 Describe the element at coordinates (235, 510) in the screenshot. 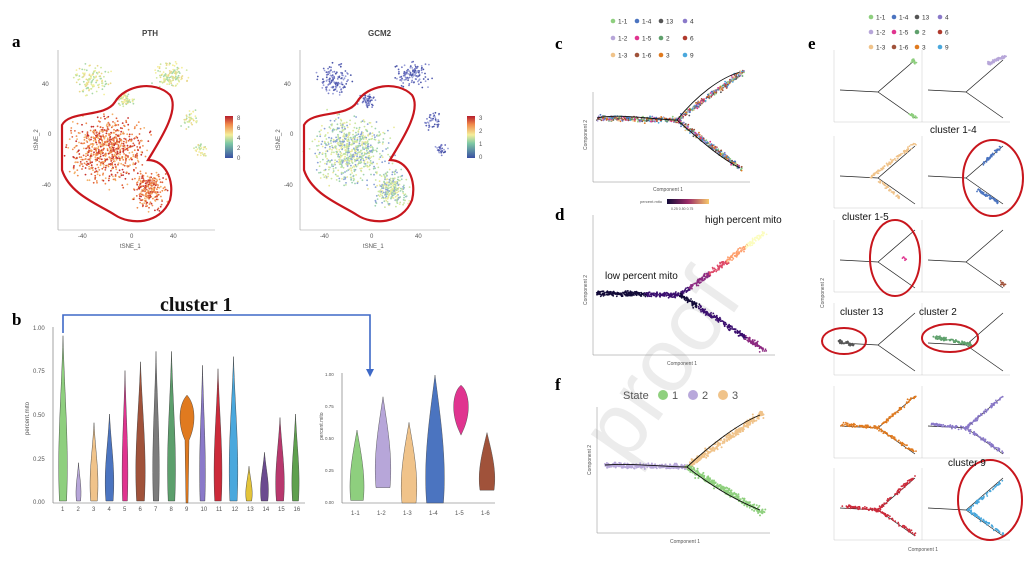

I see `b-xtick: 12` at that location.